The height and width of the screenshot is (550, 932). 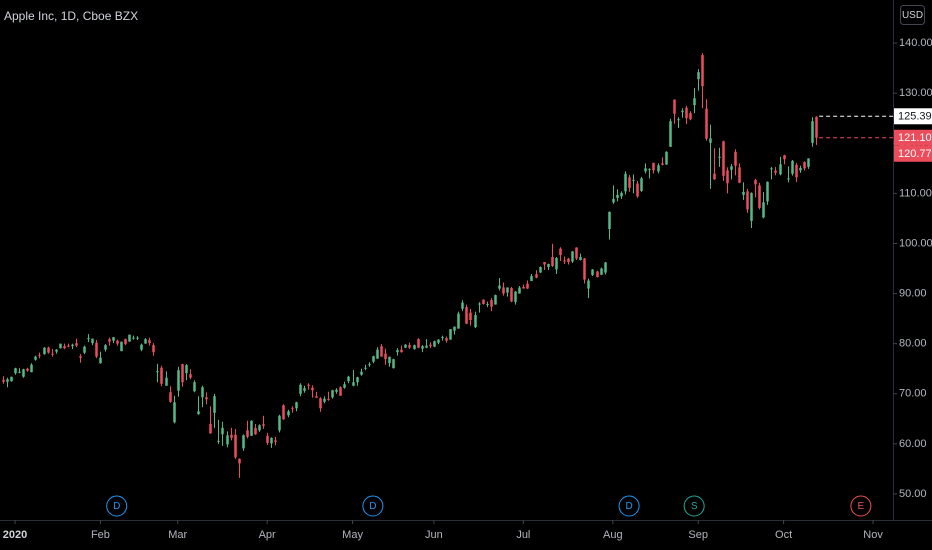 What do you see at coordinates (913, 444) in the screenshot?
I see `y-tick-label: 60.00` at bounding box center [913, 444].